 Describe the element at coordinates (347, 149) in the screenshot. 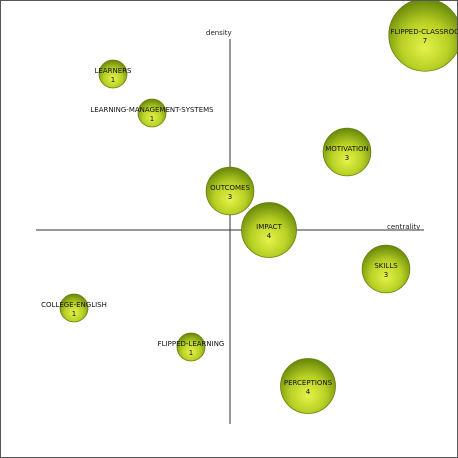

I see `bubble-label: MOTIVATION` at that location.